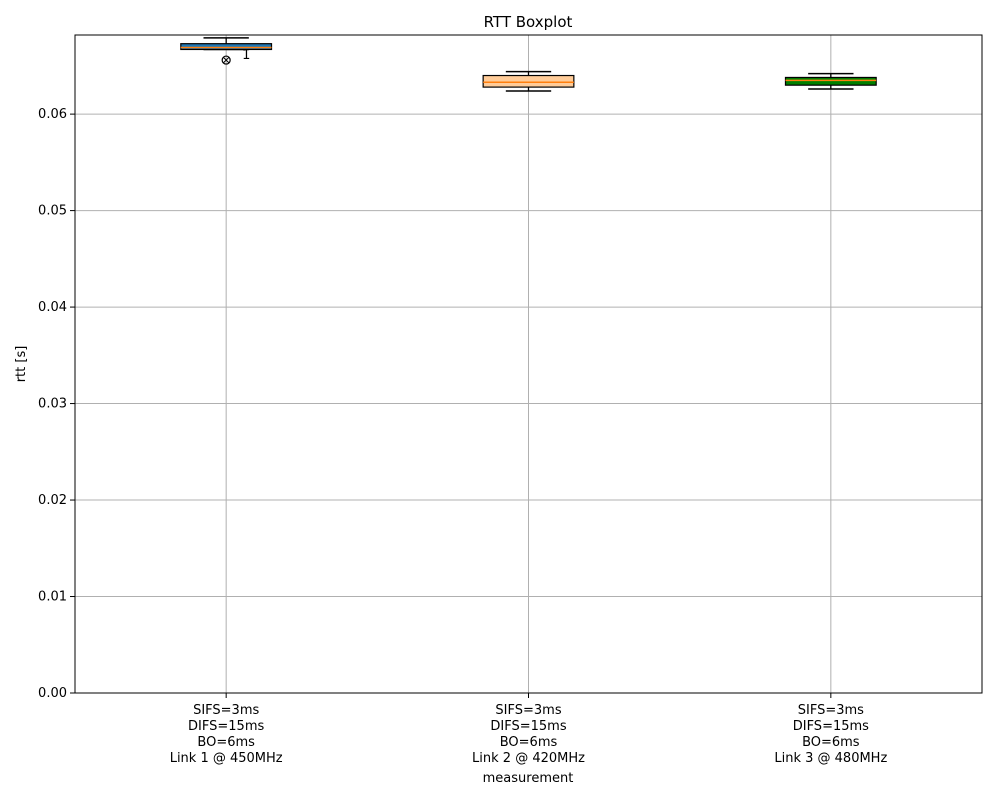  I want to click on y-tick-label: 0.04, so click(52, 307).